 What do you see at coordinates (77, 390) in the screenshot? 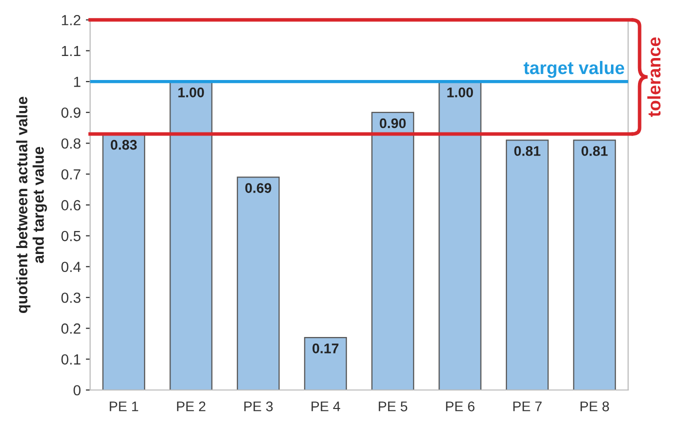
I see `y-tick-label: 0` at bounding box center [77, 390].